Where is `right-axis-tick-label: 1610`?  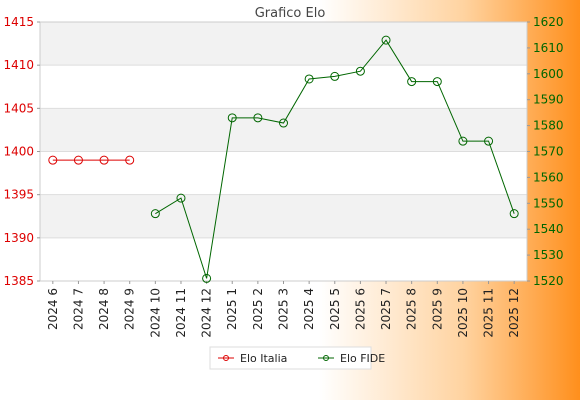
right-axis-tick-label: 1610 is located at coordinates (548, 48).